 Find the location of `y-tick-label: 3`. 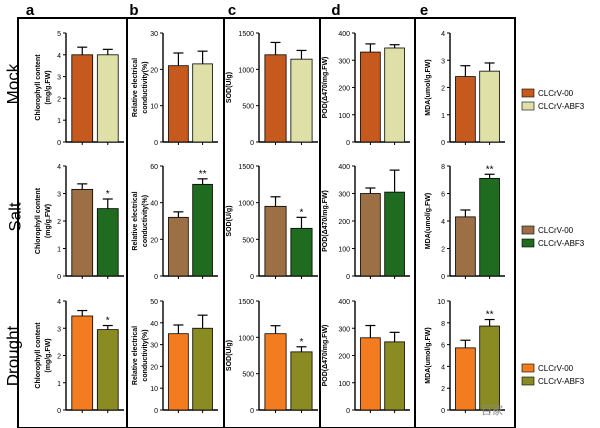

y-tick-label: 3 is located at coordinates (59, 78).